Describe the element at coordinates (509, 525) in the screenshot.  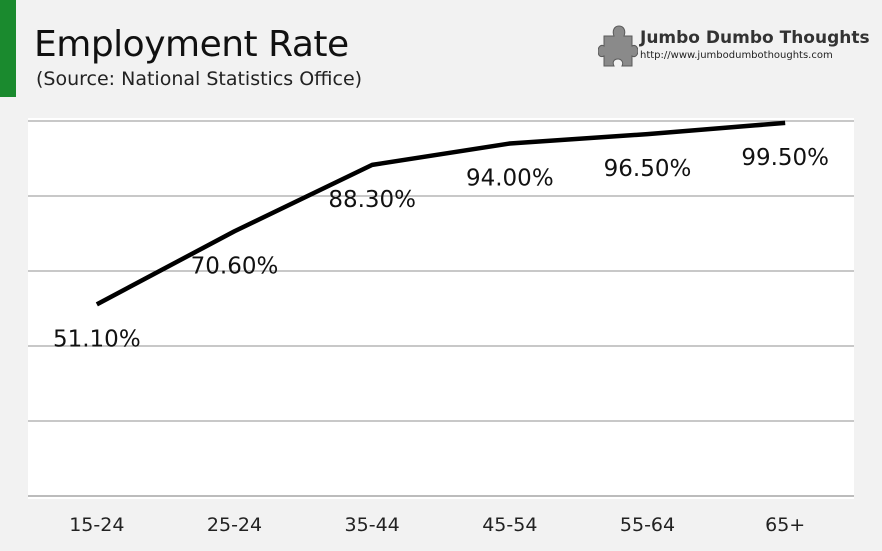
I see `x-tick-label: 45-54` at that location.